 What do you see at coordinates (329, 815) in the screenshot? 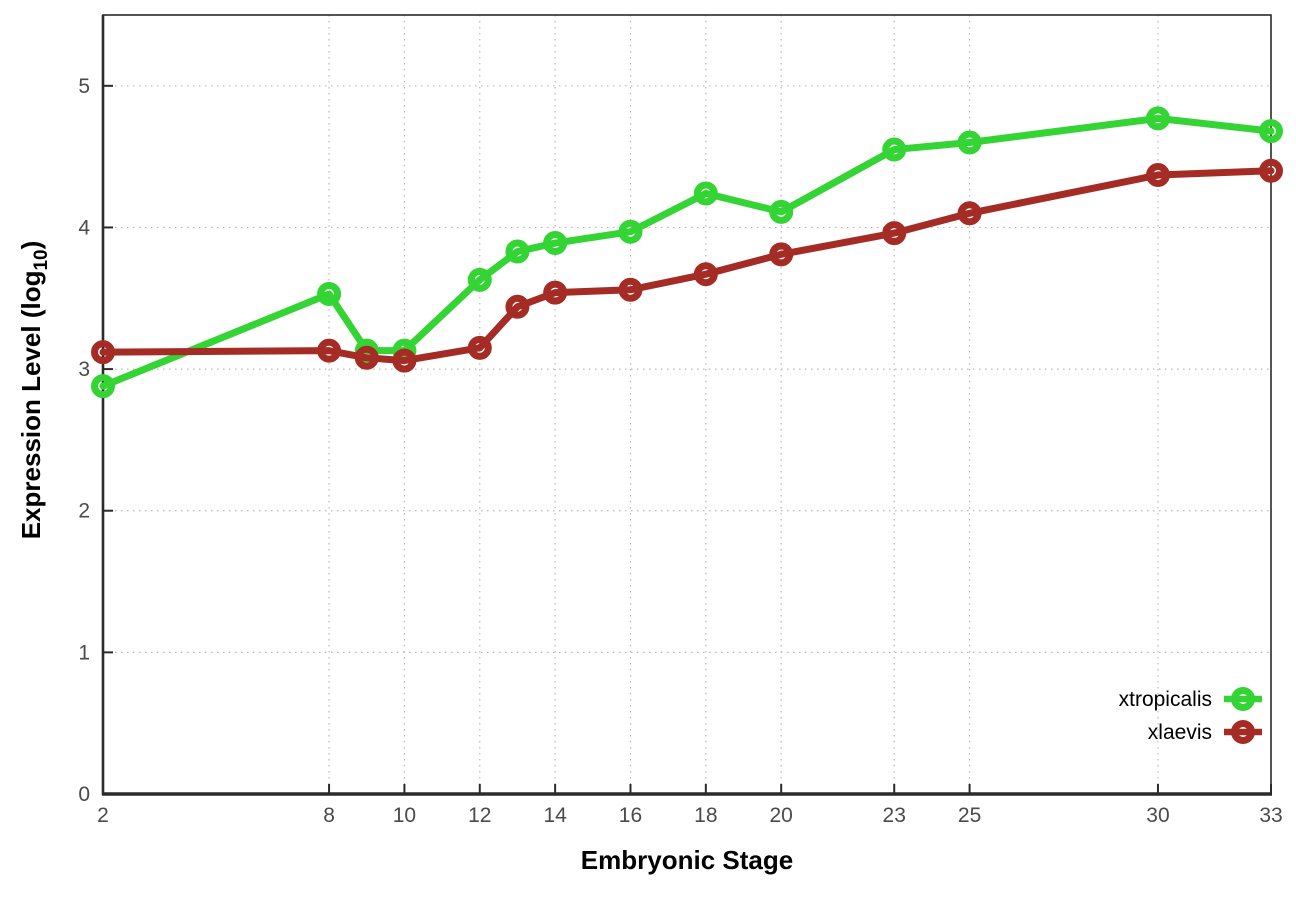
I see `x-tick-label: 8` at bounding box center [329, 815].